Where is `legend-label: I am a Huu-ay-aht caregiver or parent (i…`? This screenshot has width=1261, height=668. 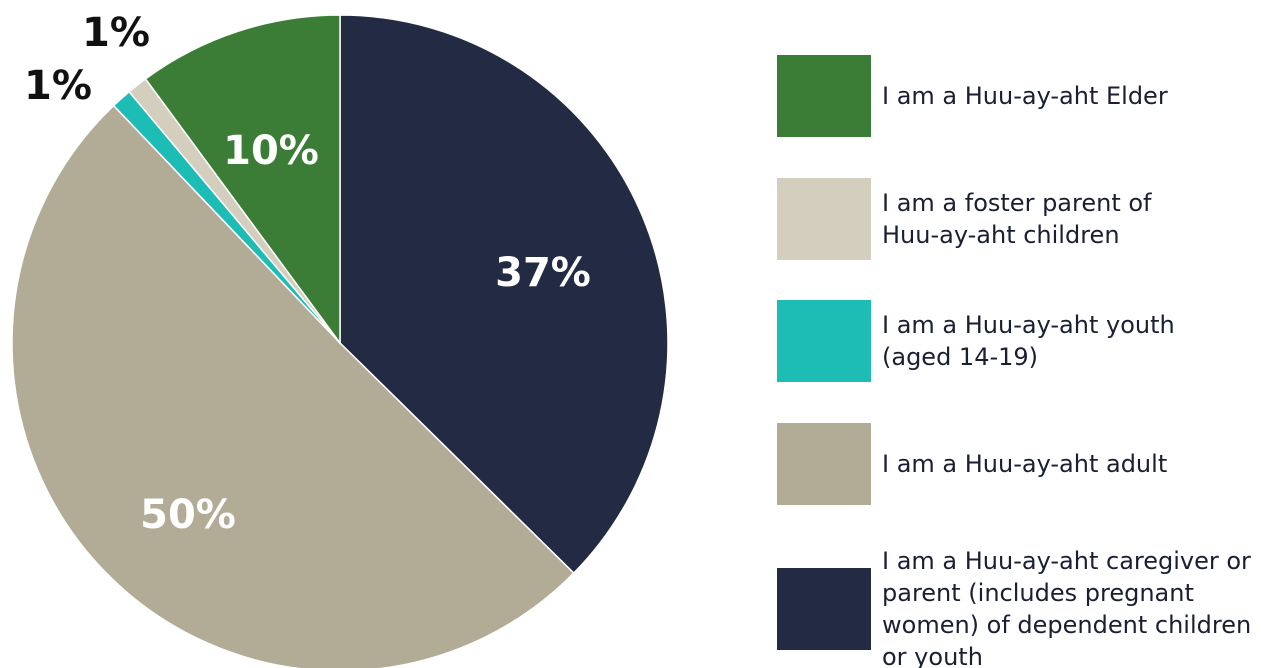 legend-label: I am a Huu-ay-aht caregiver or parent (i… is located at coordinates (1067, 607).